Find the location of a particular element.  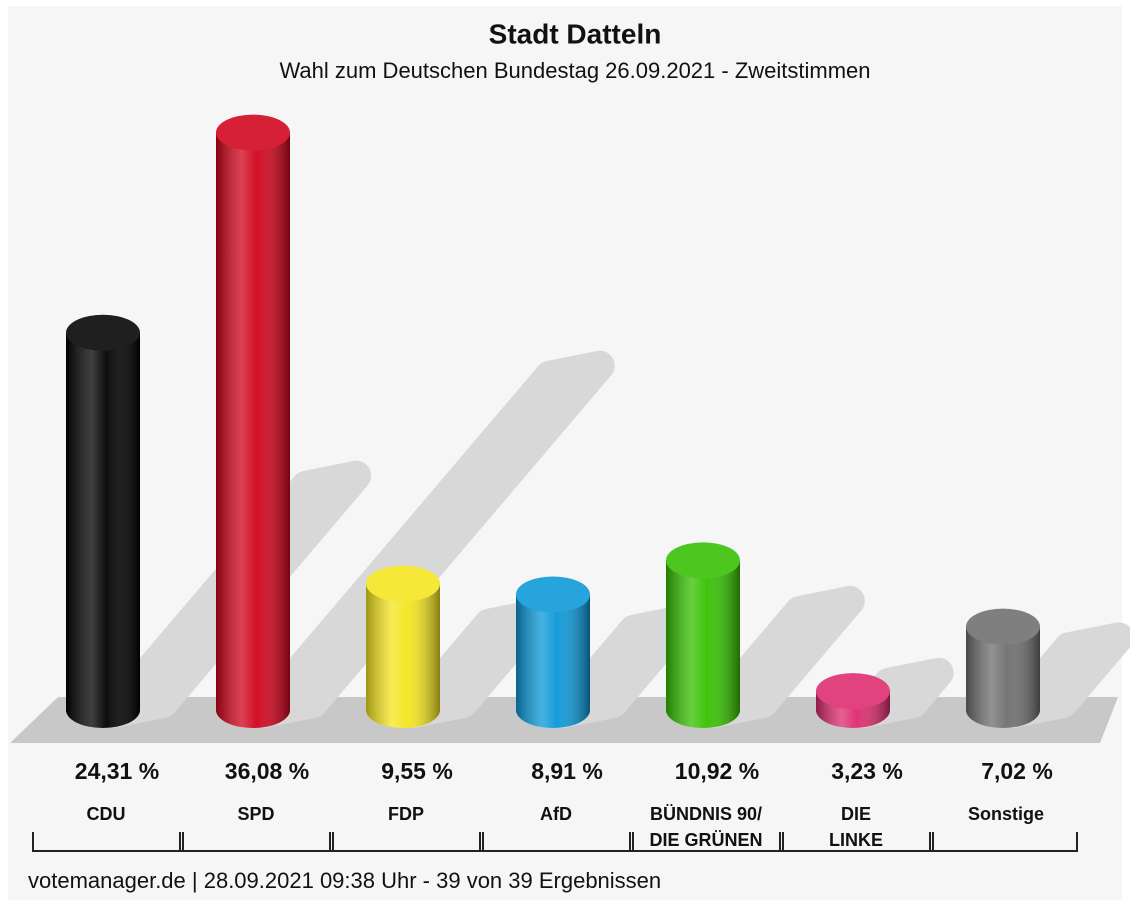

category-label: Sonstige is located at coordinates (1006, 814).